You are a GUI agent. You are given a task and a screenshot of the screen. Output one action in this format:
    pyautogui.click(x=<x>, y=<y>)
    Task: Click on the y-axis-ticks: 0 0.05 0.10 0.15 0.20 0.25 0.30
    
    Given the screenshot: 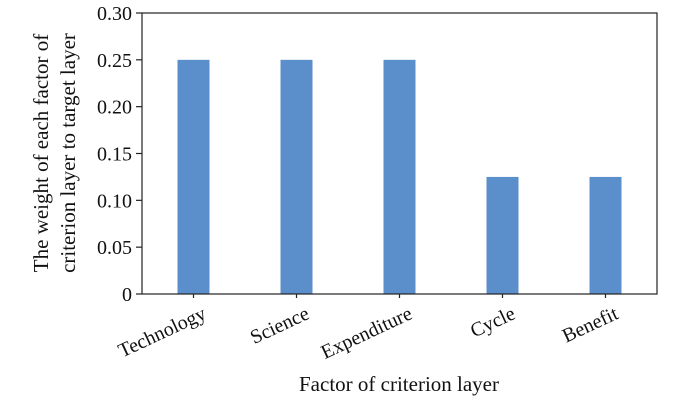 What is the action you would take?
    pyautogui.click(x=119, y=154)
    